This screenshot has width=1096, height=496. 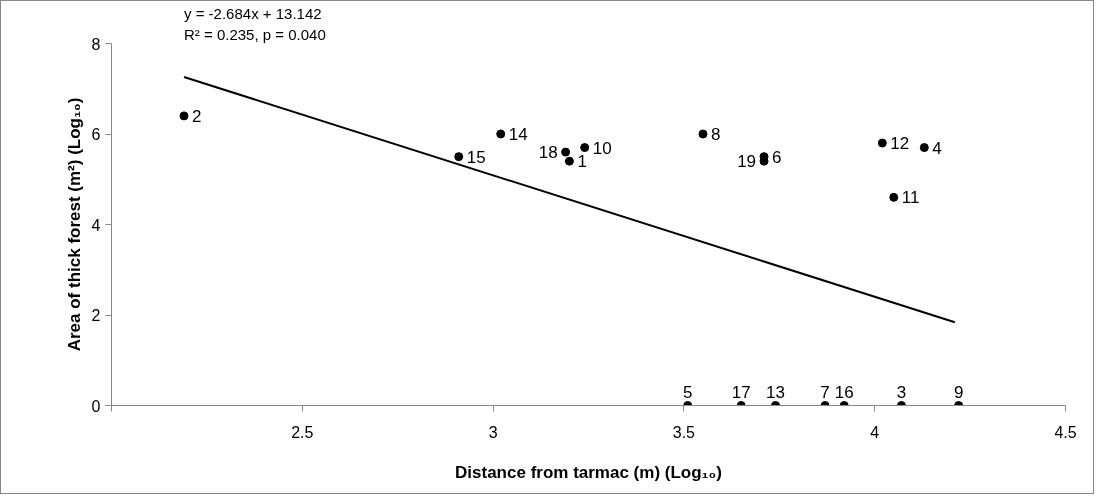 I want to click on x-tick-label: 4, so click(x=875, y=432).